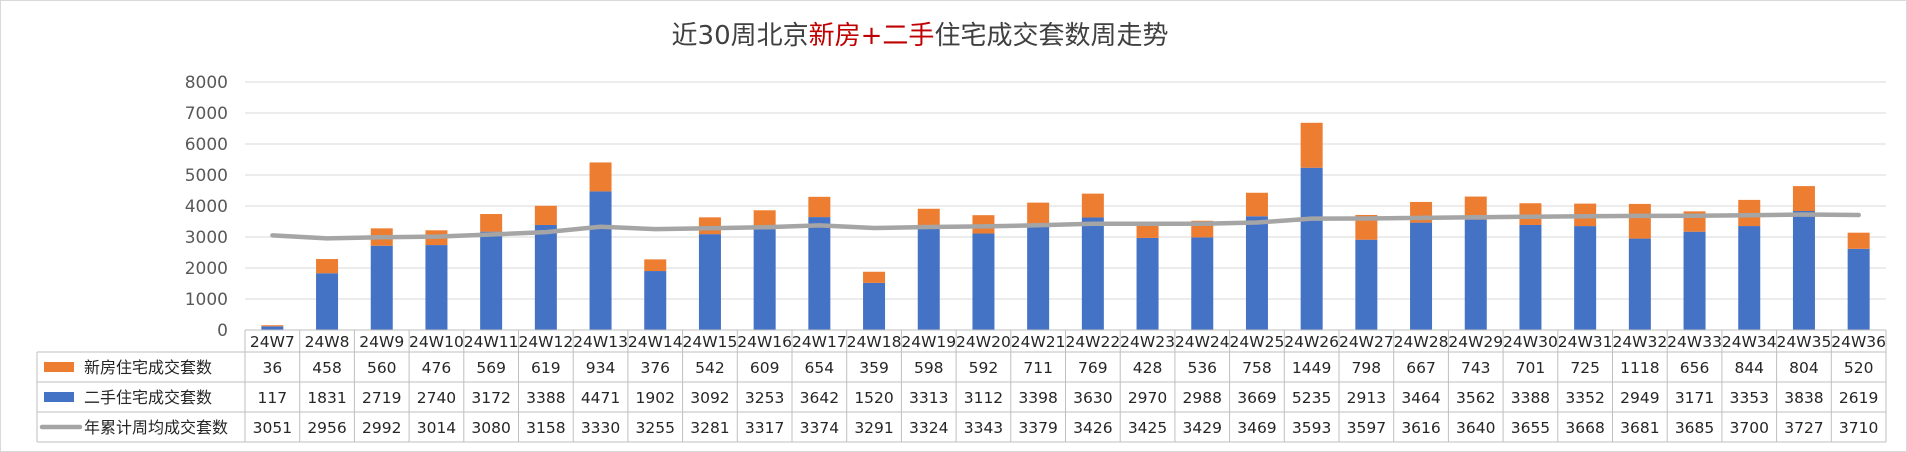 Image resolution: width=1907 pixels, height=452 pixels. Describe the element at coordinates (1639, 398) in the screenshot. I see `table-cell-secondhand: 2949` at that location.